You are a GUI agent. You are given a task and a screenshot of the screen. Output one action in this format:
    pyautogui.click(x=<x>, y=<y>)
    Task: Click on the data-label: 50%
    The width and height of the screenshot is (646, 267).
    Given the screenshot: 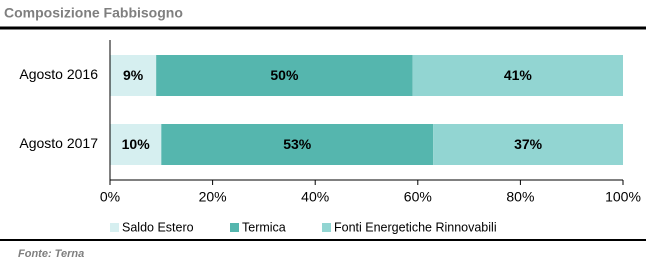 What is the action you would take?
    pyautogui.click(x=284, y=75)
    